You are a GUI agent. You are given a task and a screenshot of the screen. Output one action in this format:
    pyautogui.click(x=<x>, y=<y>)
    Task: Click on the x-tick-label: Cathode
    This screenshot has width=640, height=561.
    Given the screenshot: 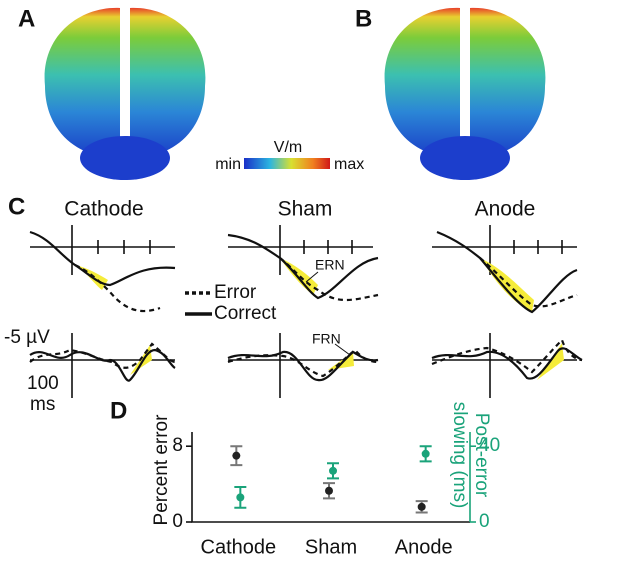 What is the action you would take?
    pyautogui.click(x=239, y=547)
    